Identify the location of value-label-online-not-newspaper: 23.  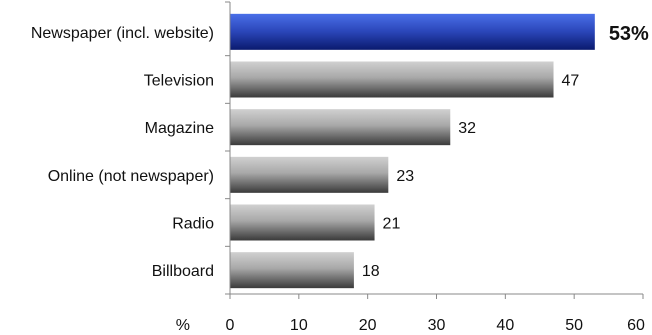
(405, 176).